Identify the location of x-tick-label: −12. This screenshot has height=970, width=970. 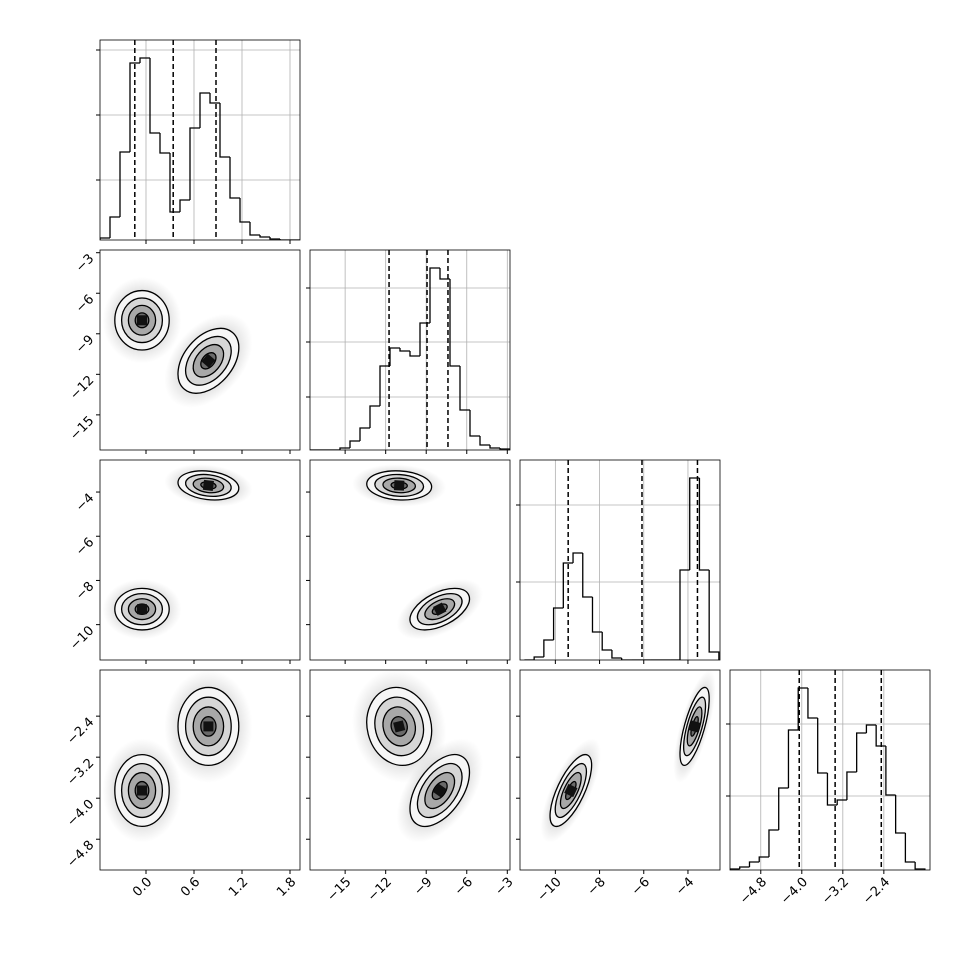
(380, 890).